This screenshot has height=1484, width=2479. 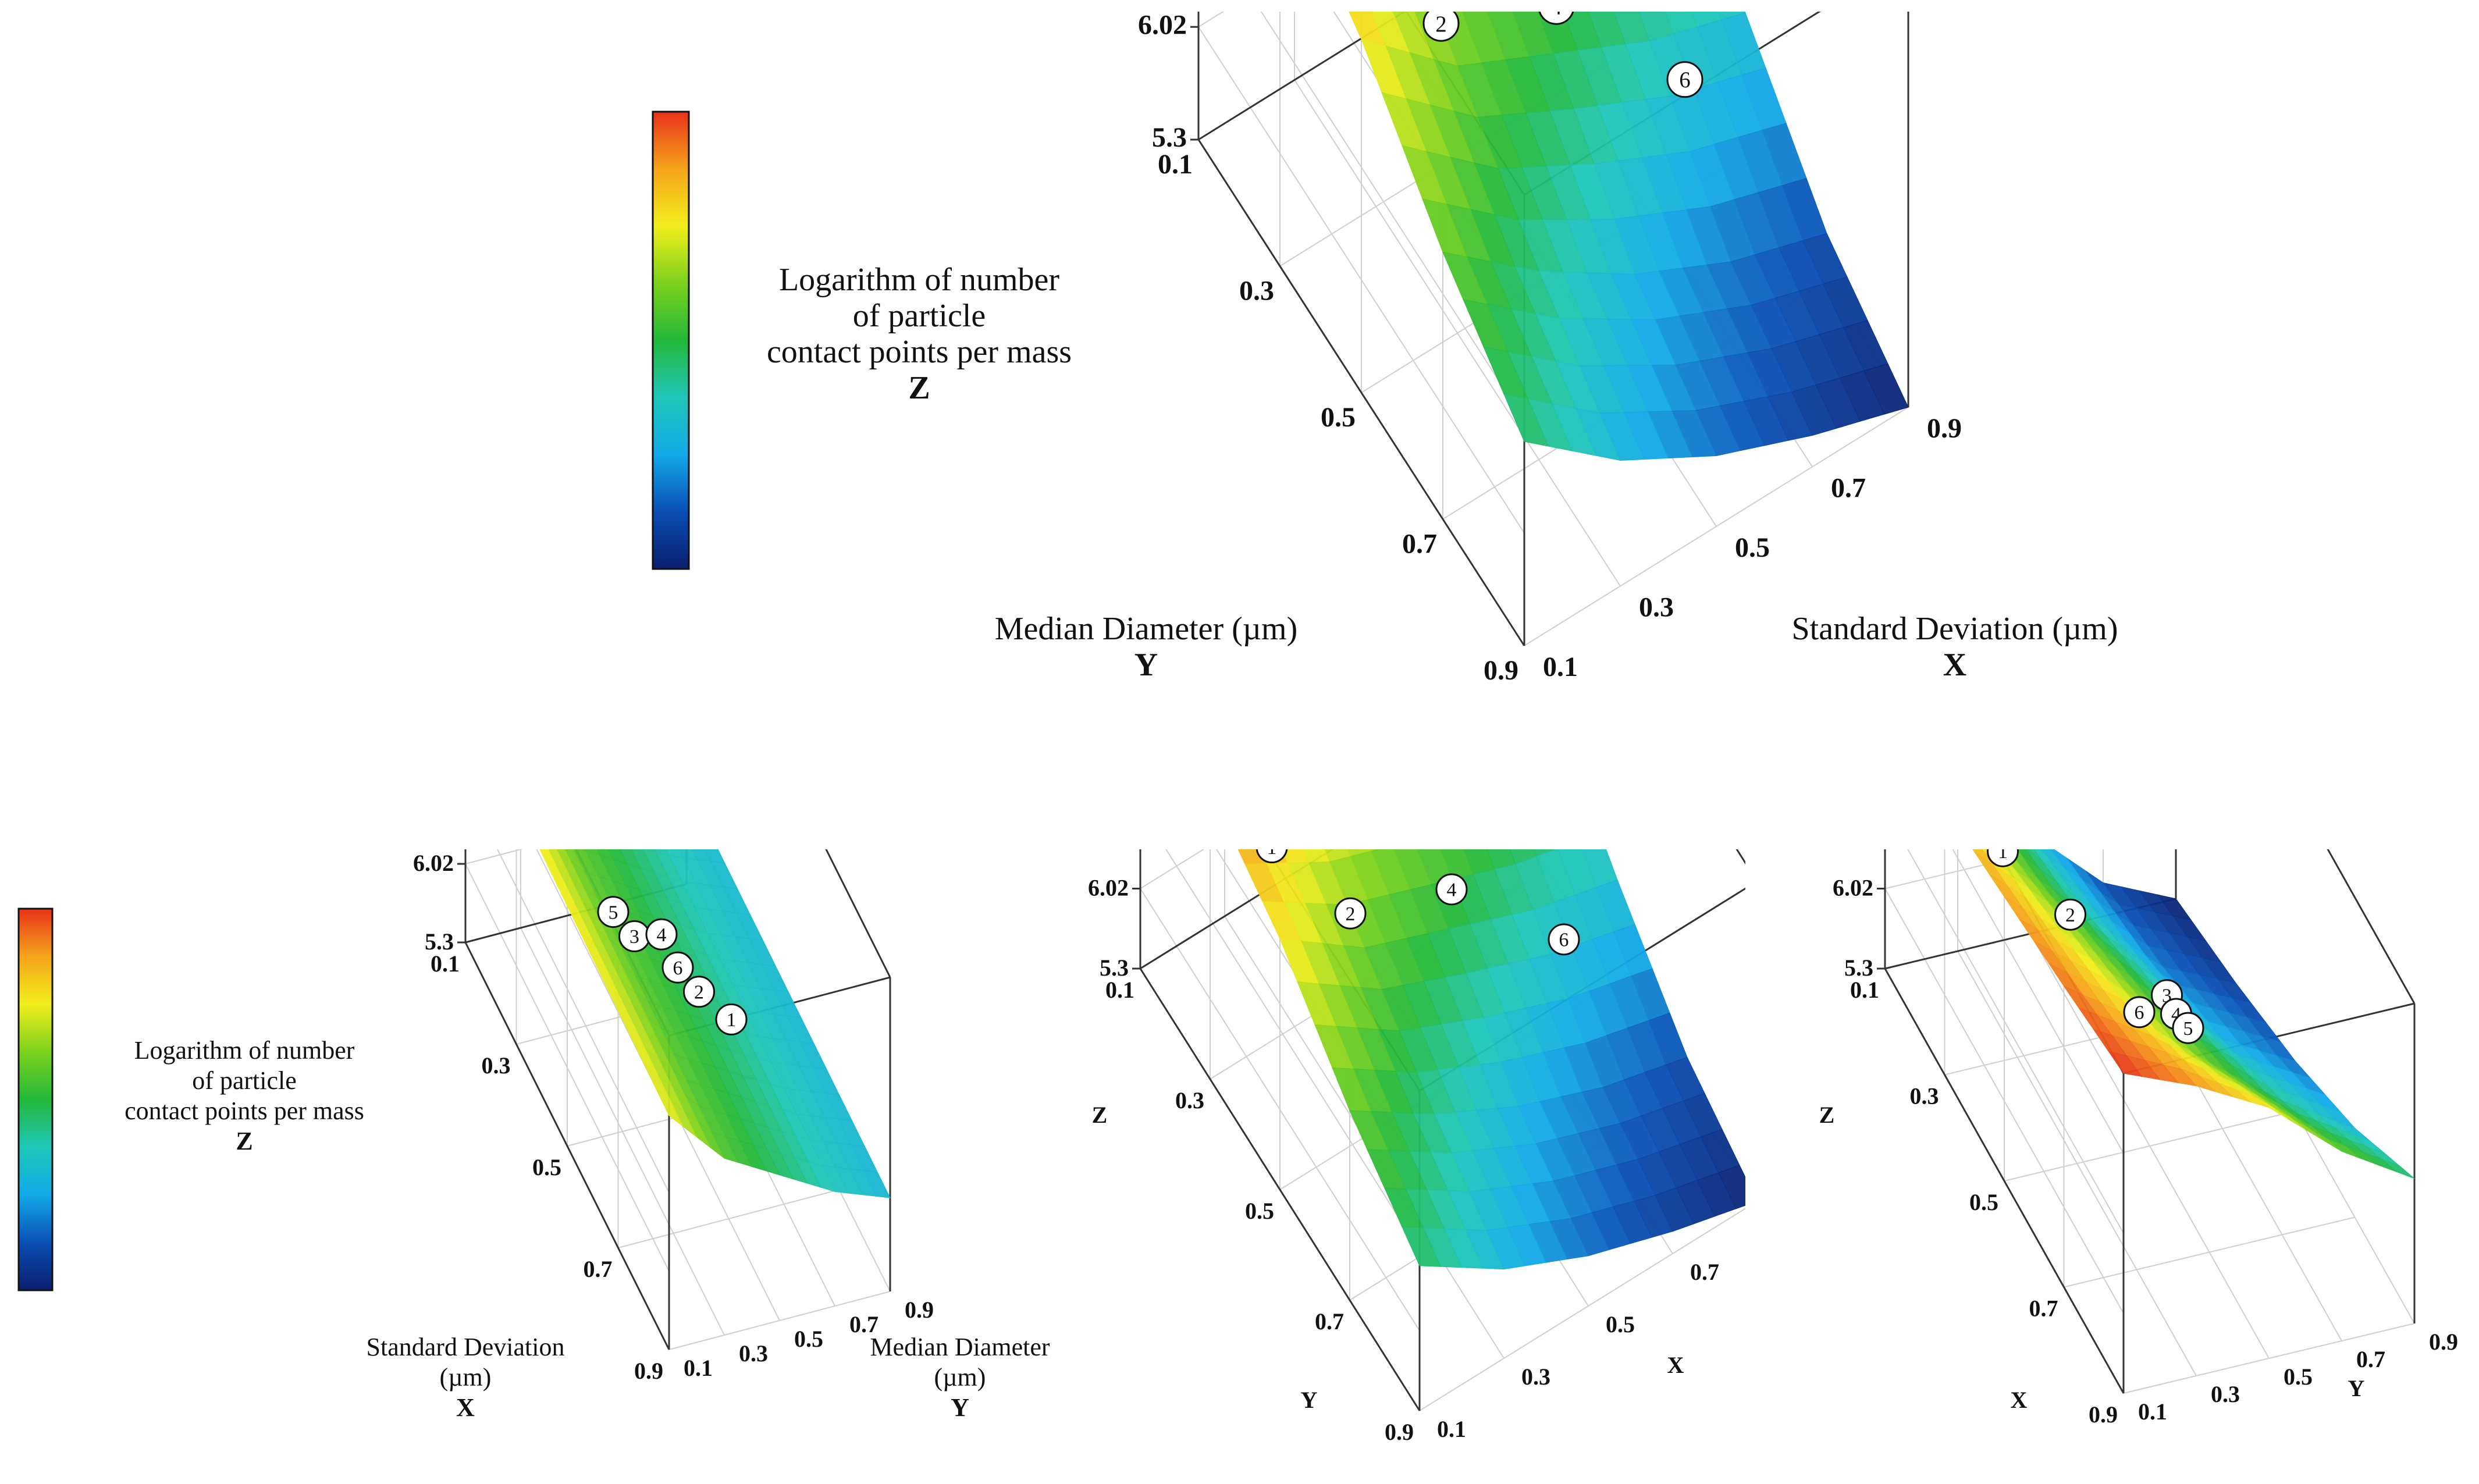 I want to click on colorbar-label-line3: contact points per mass, so click(x=919, y=352).